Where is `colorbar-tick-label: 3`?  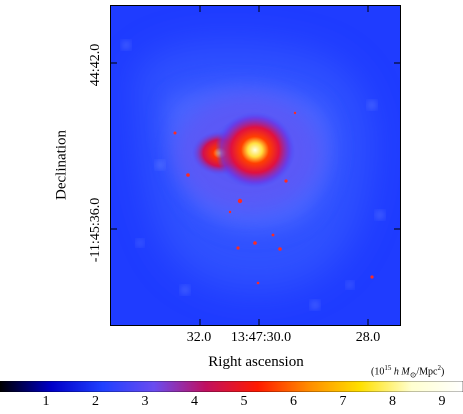 colorbar-tick-label: 3 is located at coordinates (145, 401).